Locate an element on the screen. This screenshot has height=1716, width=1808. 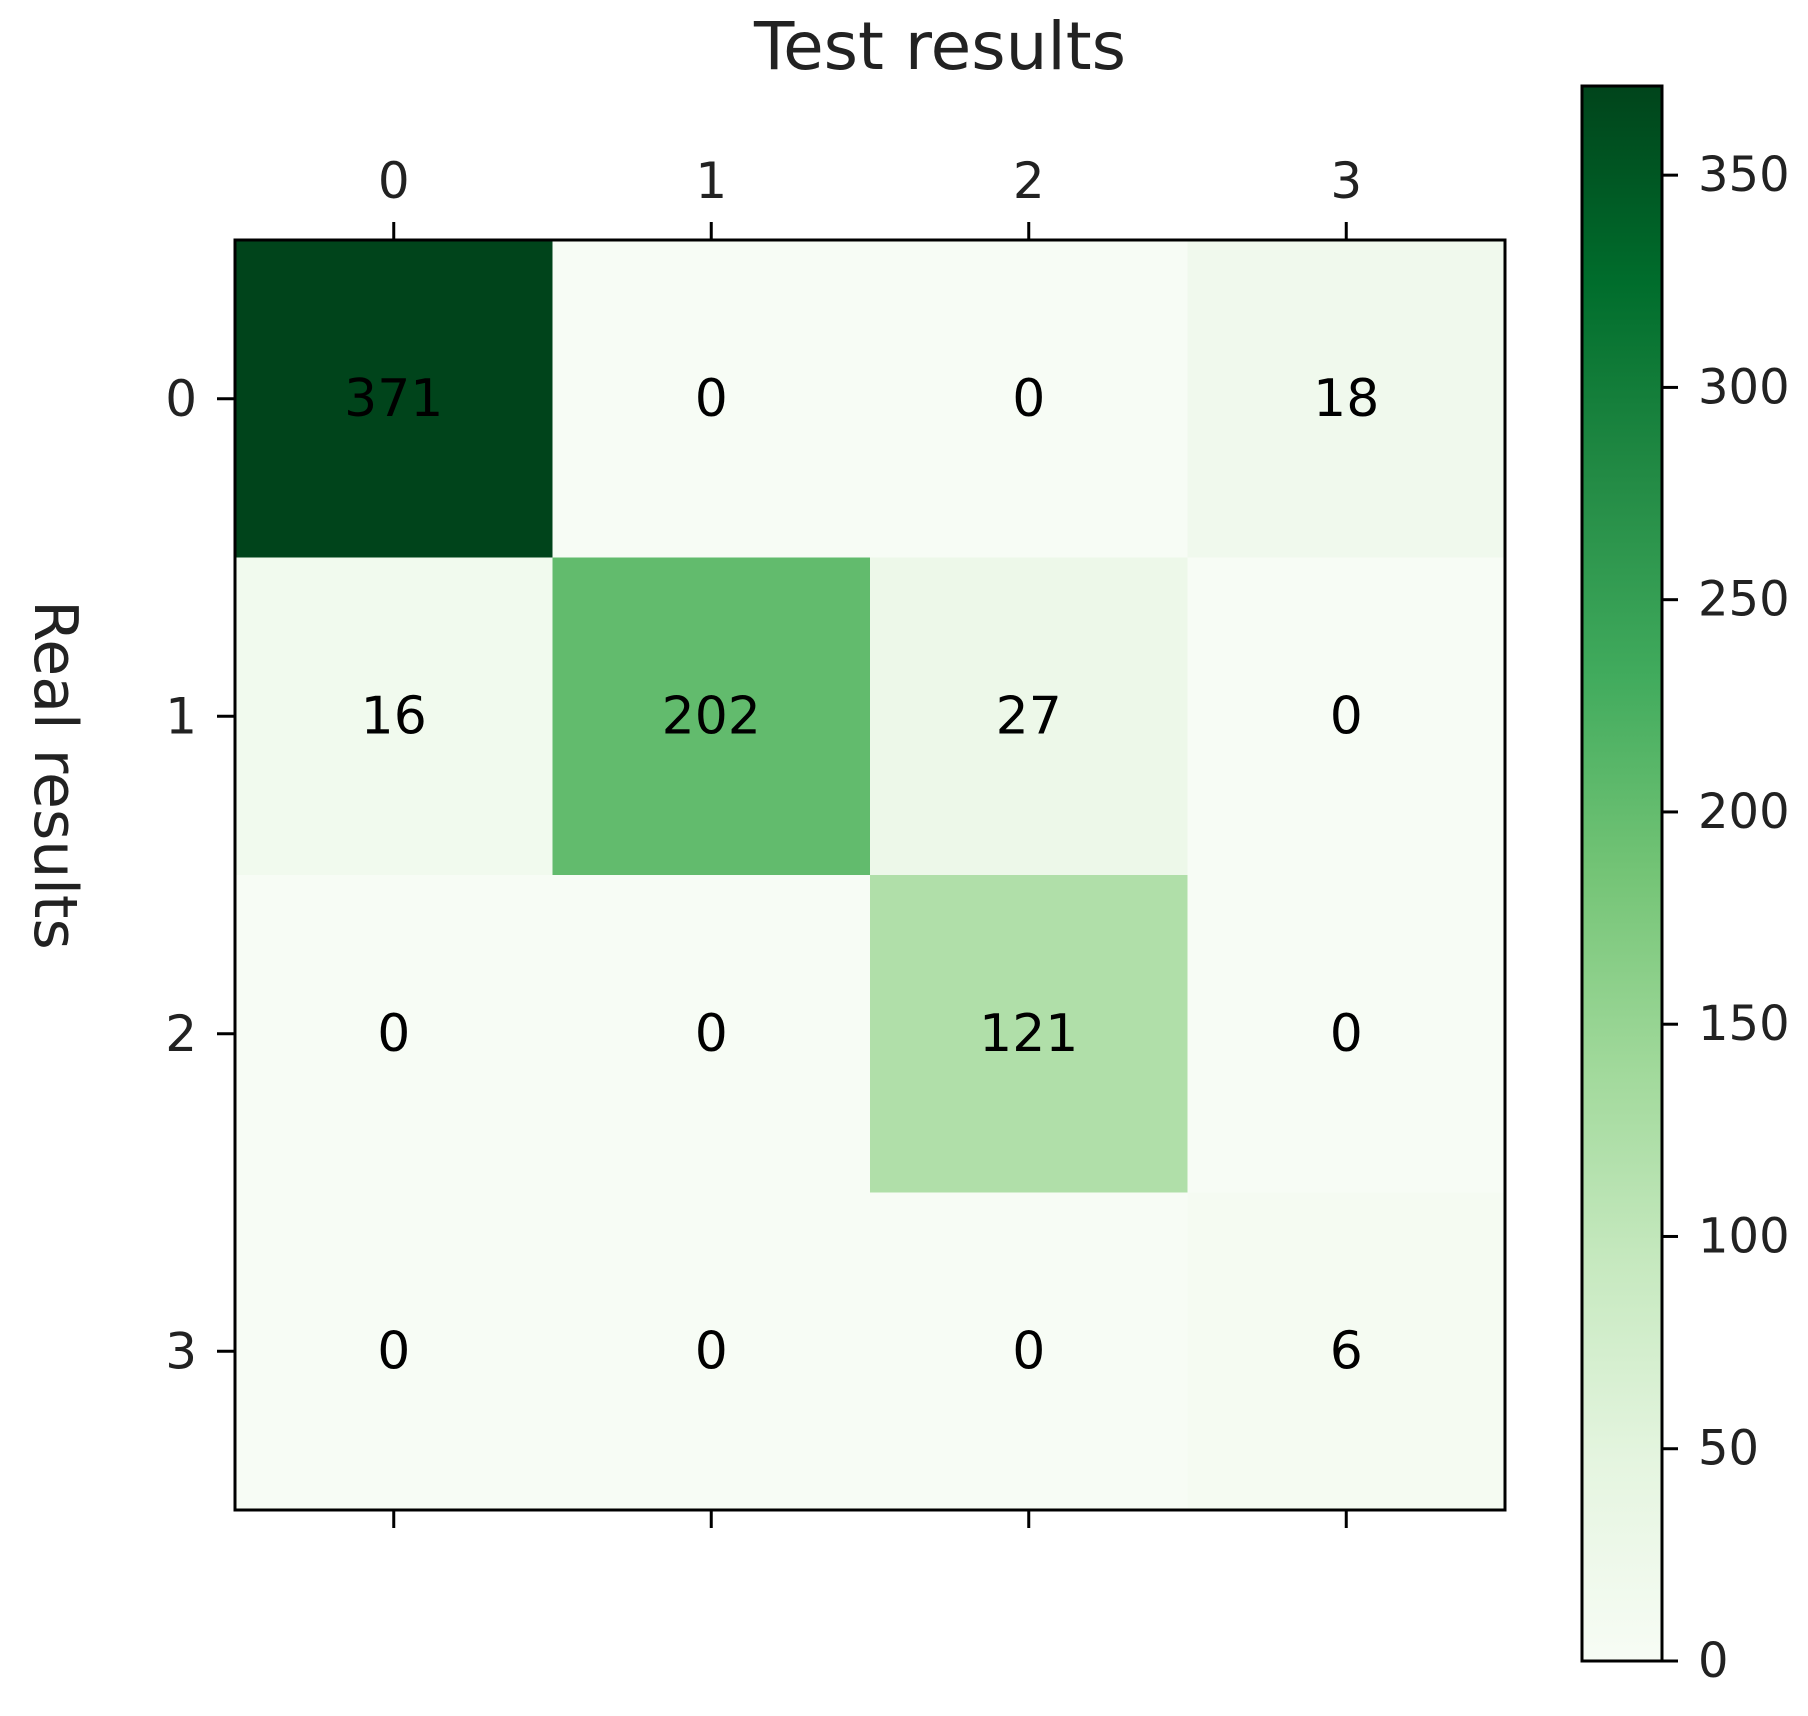
colorbar-tick-label: 300 is located at coordinates (1744, 387).